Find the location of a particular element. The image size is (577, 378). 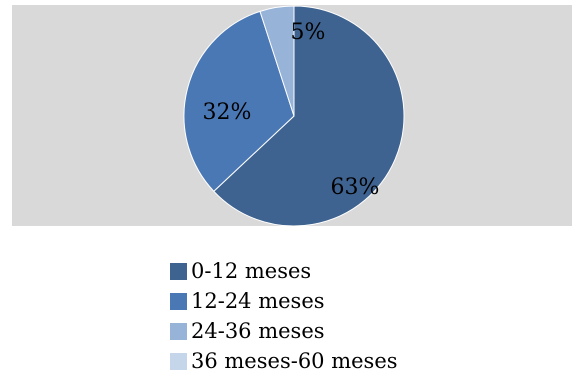

legend-item: 36 meses-60 meses is located at coordinates (370, 361).